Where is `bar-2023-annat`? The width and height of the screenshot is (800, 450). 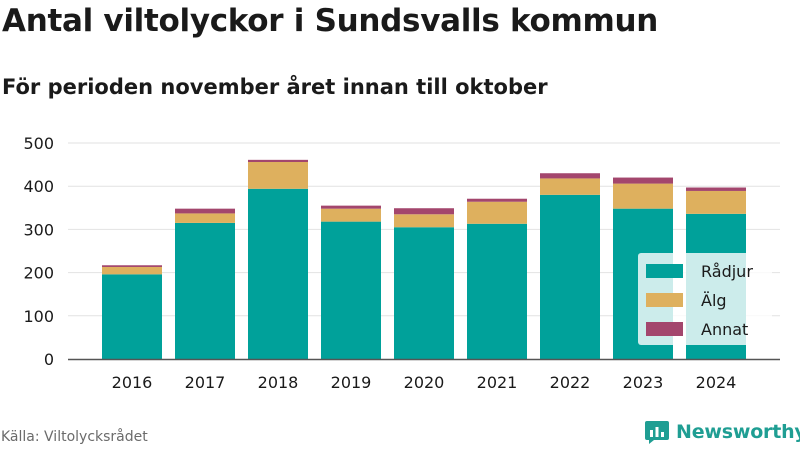 bar-2023-annat is located at coordinates (643, 180).